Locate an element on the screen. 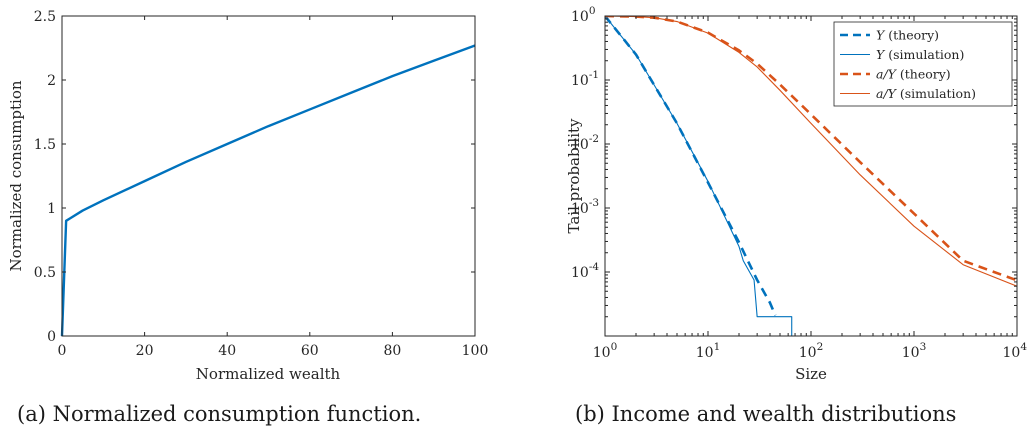 Image resolution: width=1029 pixels, height=432 pixels. chart-b-x-axis-label: Size is located at coordinates (811, 374).